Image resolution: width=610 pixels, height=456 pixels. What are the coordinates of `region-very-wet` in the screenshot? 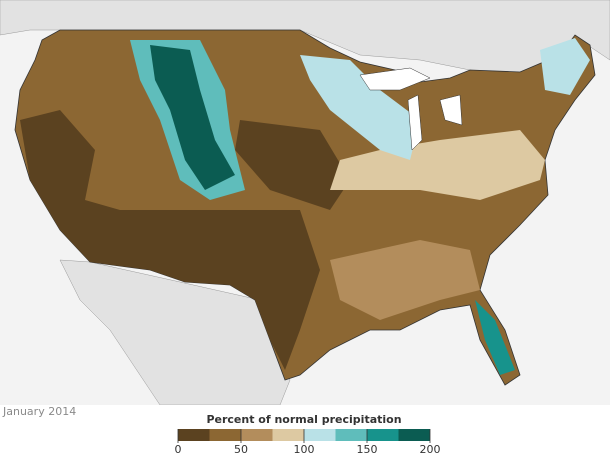 It's located at (192, 117).